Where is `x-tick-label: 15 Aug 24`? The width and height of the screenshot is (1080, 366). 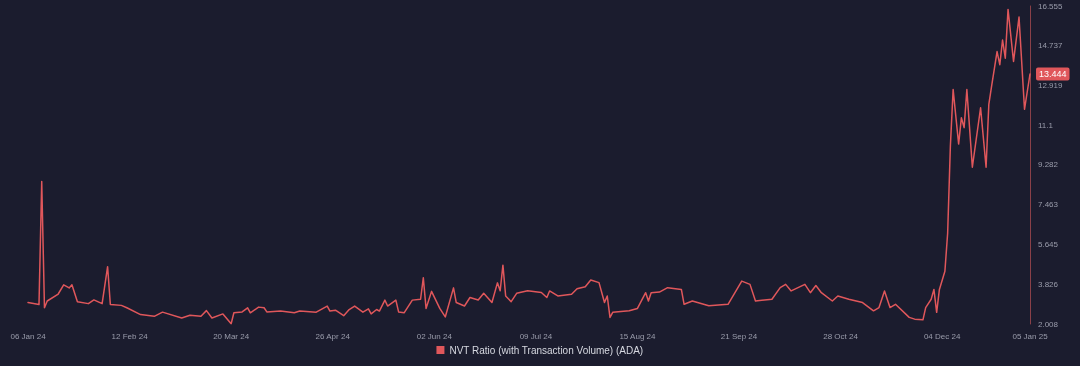
x-tick-label: 15 Aug 24 is located at coordinates (637, 336).